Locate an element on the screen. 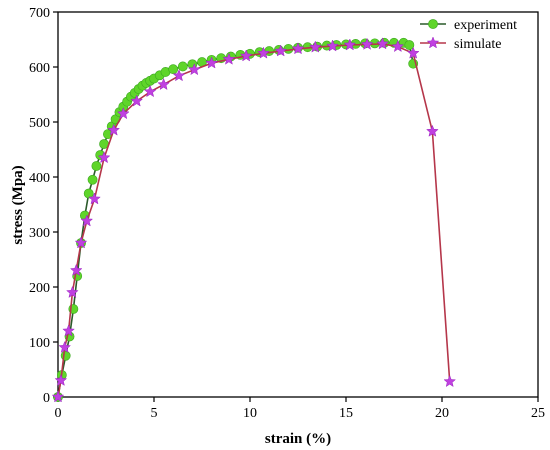 This screenshot has width=550, height=450. legend-item-experiment: experiment is located at coordinates (468, 25).